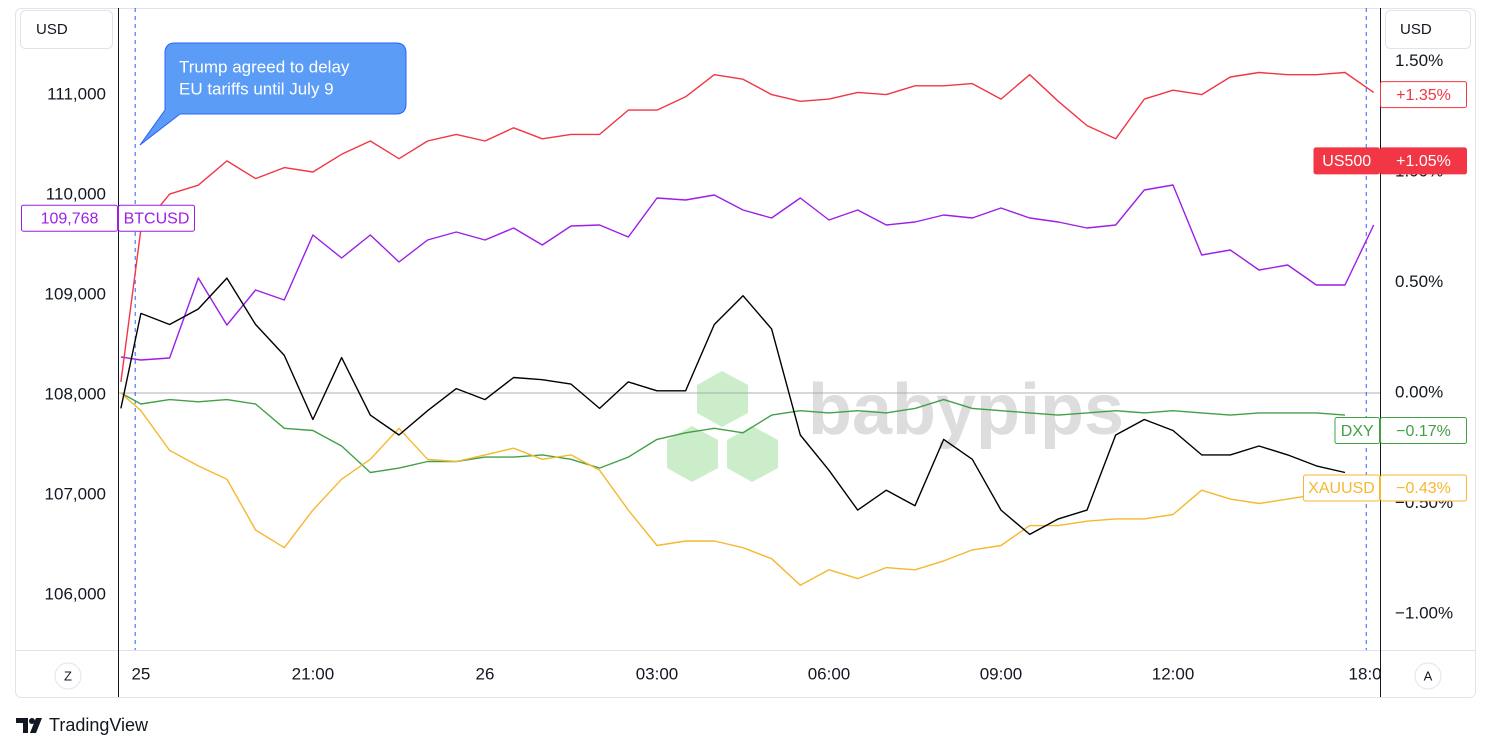 The width and height of the screenshot is (1491, 752). What do you see at coordinates (1365, 673) in the screenshot?
I see `x-tick-label: 18:0` at bounding box center [1365, 673].